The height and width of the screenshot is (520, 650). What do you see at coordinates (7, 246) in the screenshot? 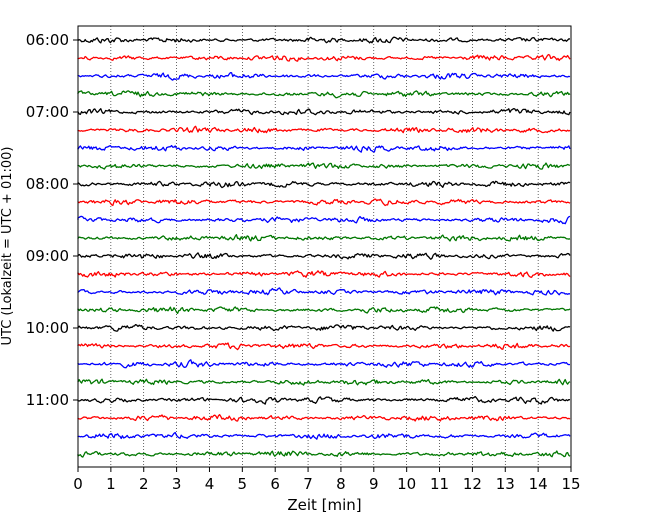
I see `y-axis-label: UTC (Lokalzeit = UTC + 01:00)` at bounding box center [7, 246].